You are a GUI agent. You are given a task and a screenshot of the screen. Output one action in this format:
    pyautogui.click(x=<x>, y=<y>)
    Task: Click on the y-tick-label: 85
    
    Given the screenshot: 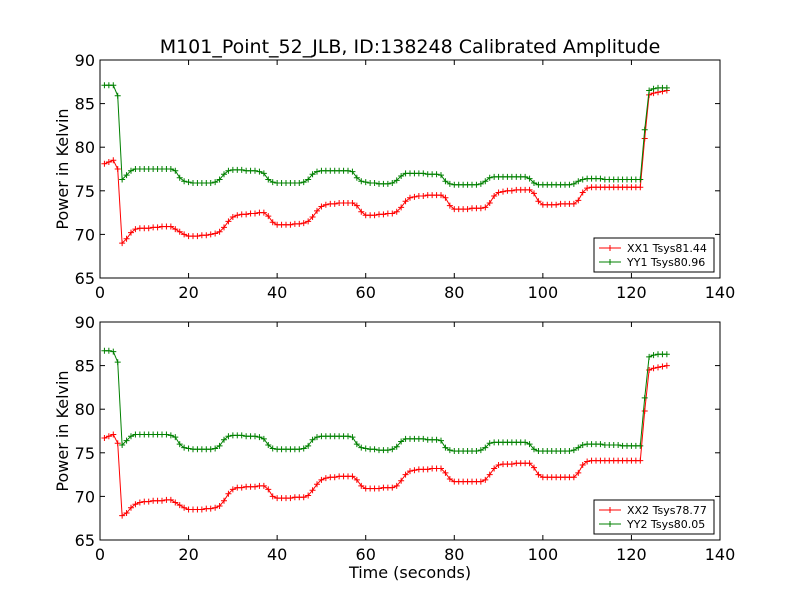 What is the action you would take?
    pyautogui.click(x=85, y=104)
    